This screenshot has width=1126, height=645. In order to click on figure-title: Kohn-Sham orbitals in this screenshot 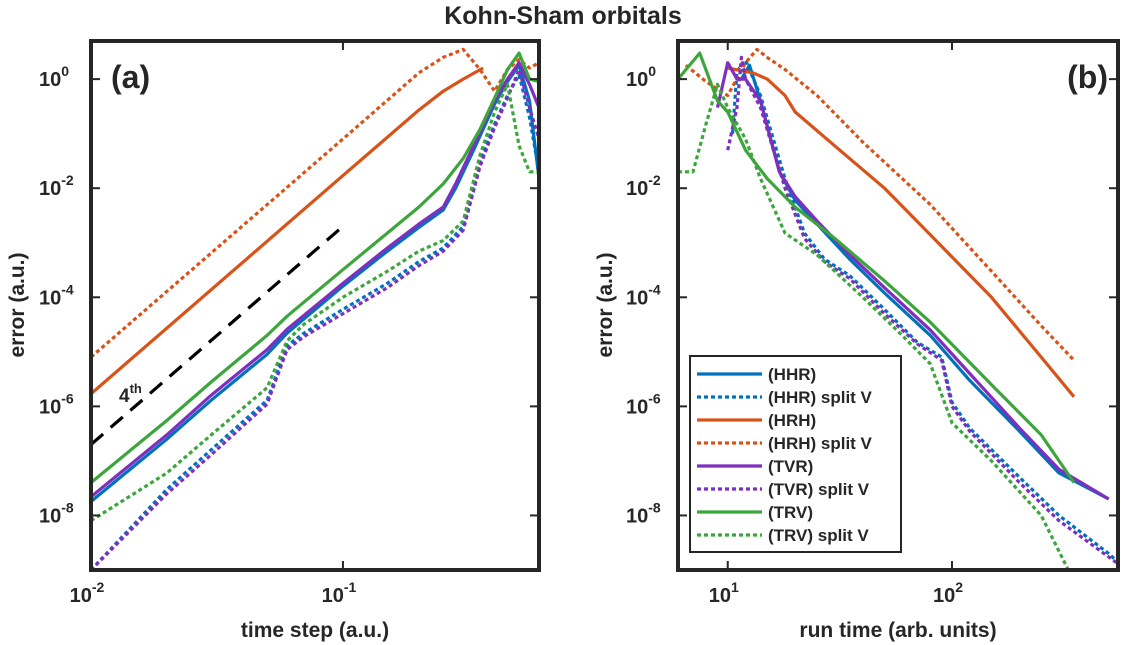, I will do `click(563, 16)`.